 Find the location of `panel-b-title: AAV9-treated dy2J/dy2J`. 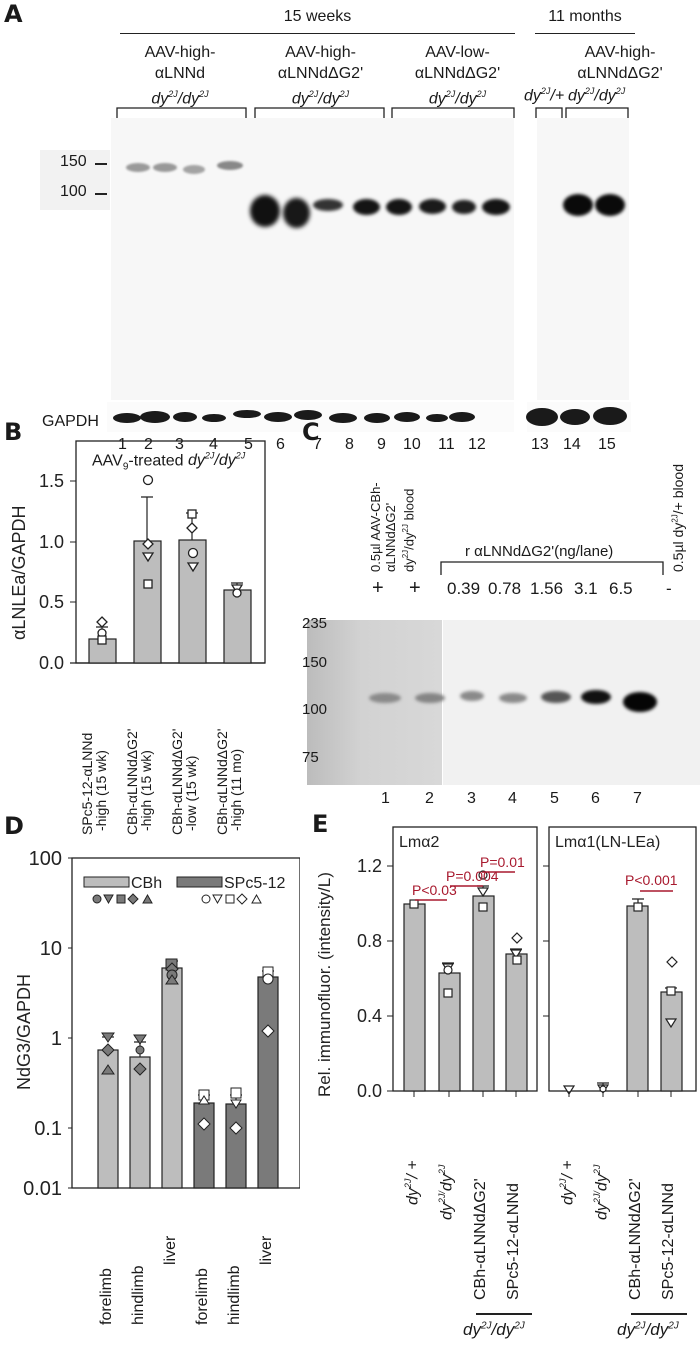

panel-b-title: AAV9-treated dy2J/dy2J is located at coordinates (169, 462).